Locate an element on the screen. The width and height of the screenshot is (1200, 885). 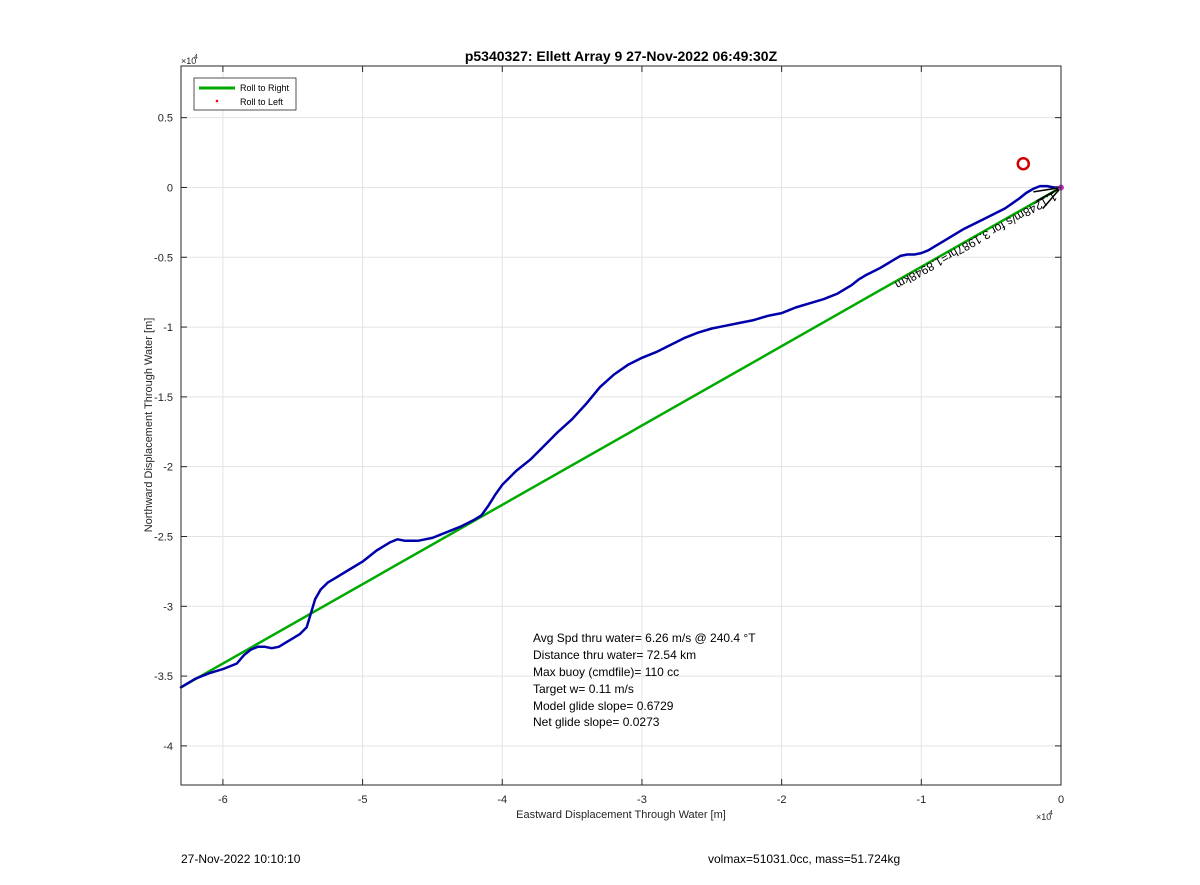
annotation-max-buoy: Max buoy (cmdfile)= 110 cc is located at coordinates (606, 672).